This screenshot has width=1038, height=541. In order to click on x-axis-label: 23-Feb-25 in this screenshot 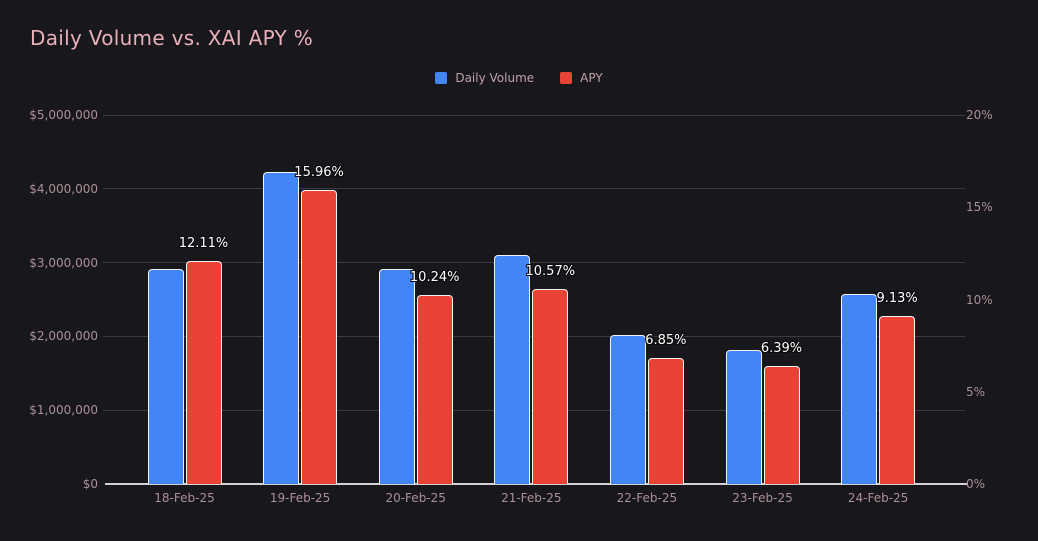, I will do `click(762, 498)`.